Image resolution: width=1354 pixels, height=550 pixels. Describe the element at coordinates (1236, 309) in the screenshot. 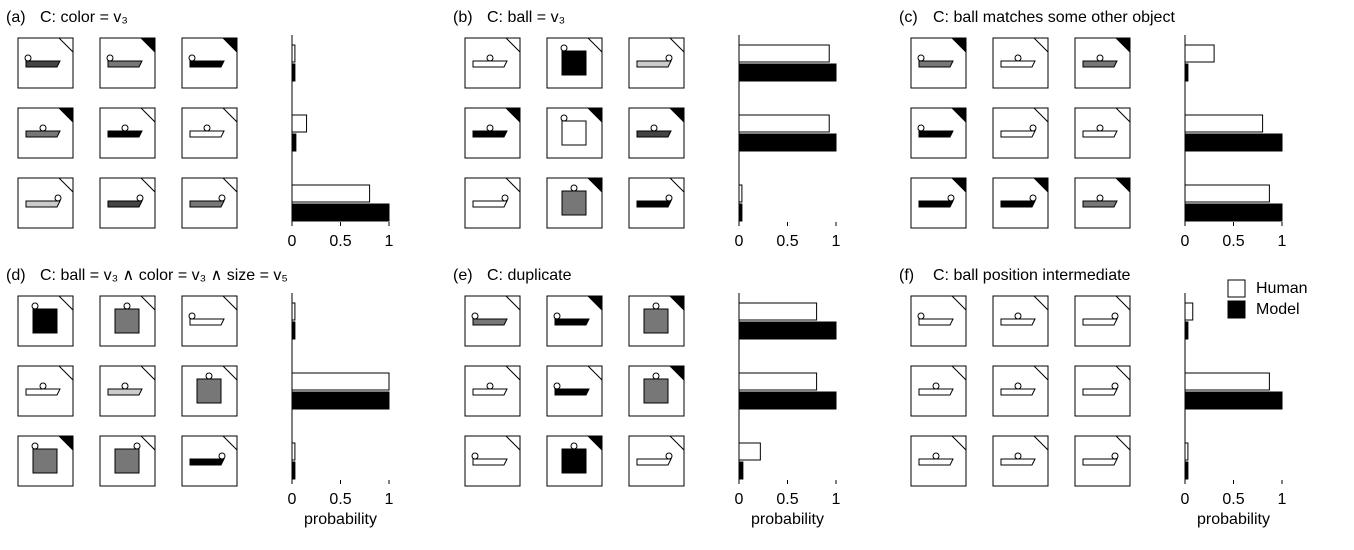

I see `legend-swatch` at that location.